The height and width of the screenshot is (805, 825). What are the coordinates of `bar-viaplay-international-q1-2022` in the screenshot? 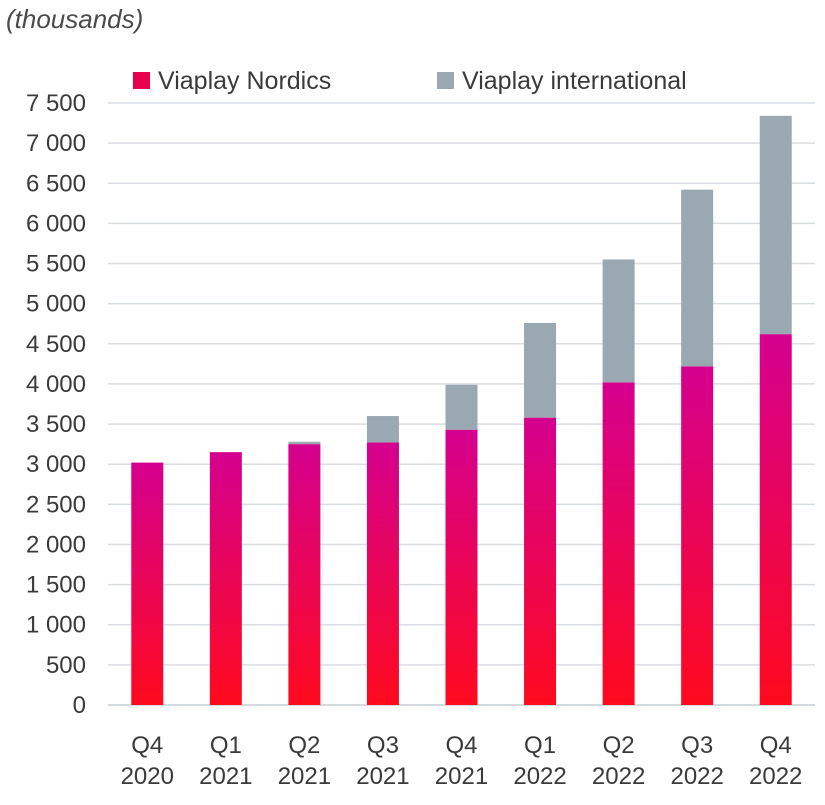 It's located at (540, 370).